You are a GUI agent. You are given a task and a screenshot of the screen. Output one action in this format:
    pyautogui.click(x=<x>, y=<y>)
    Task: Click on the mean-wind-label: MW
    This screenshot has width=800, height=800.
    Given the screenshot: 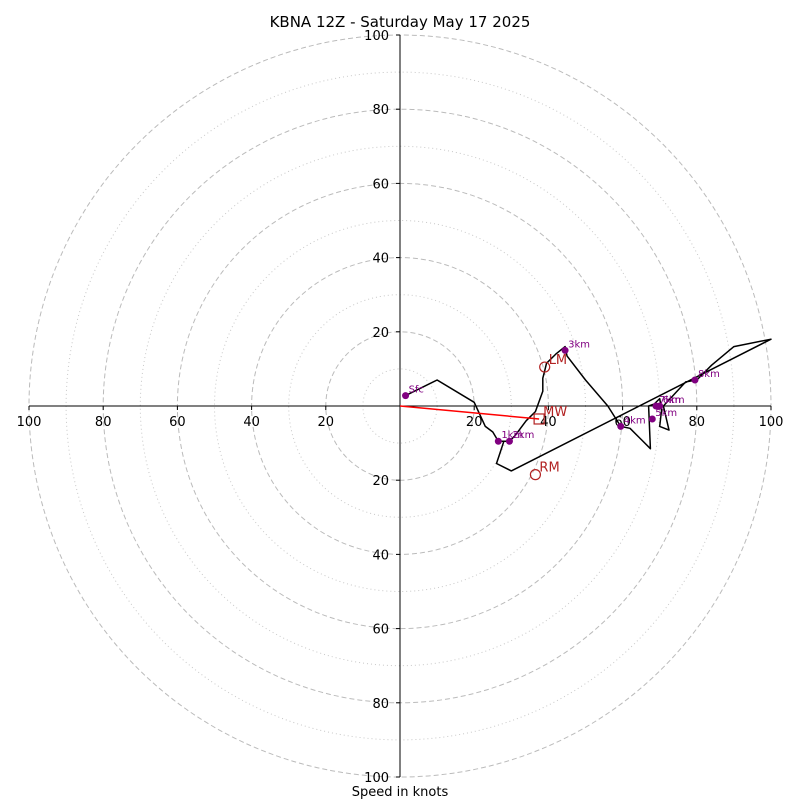 What is the action you would take?
    pyautogui.click(x=555, y=412)
    